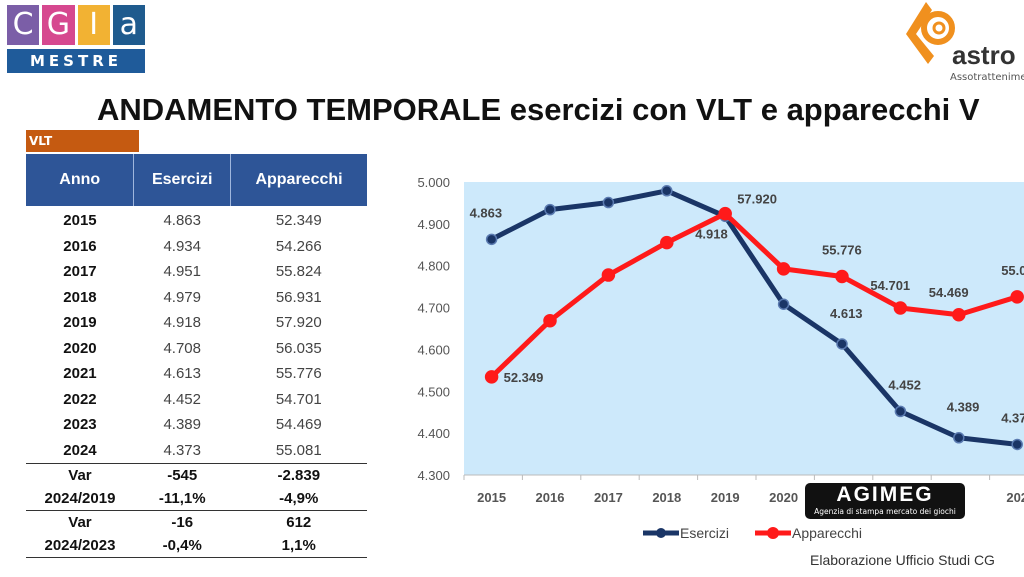 The width and height of the screenshot is (1024, 577). What do you see at coordinates (298, 180) in the screenshot?
I see `column-header-apparecchi: Apparecchi` at bounding box center [298, 180].